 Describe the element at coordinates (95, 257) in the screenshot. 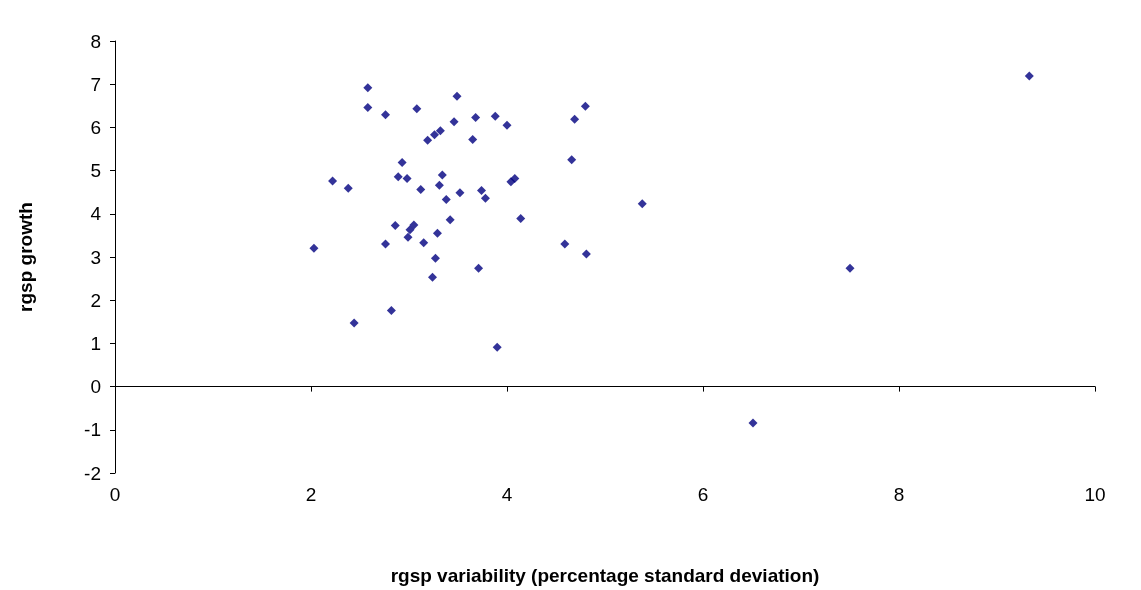

I see `y-tick-label: 3` at that location.